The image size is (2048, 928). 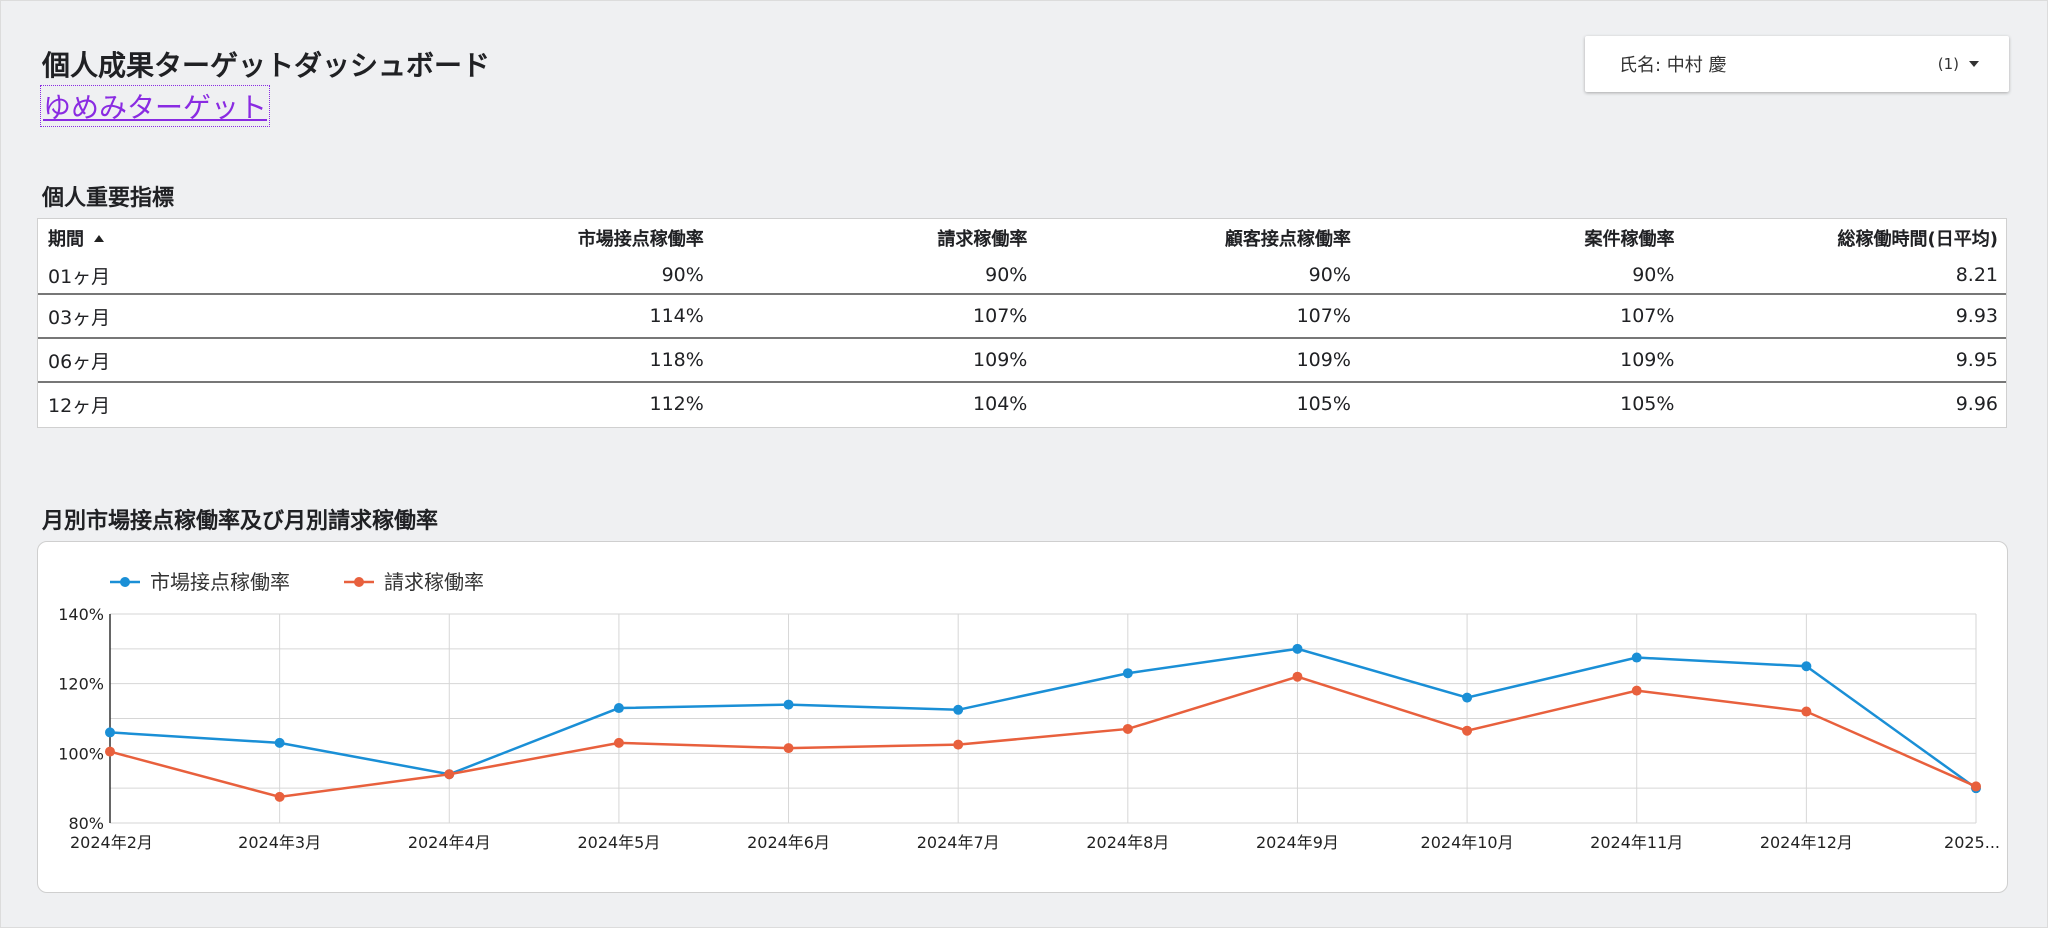 What do you see at coordinates (220, 582) in the screenshot?
I see `legend-label: 市場接点稼働率` at bounding box center [220, 582].